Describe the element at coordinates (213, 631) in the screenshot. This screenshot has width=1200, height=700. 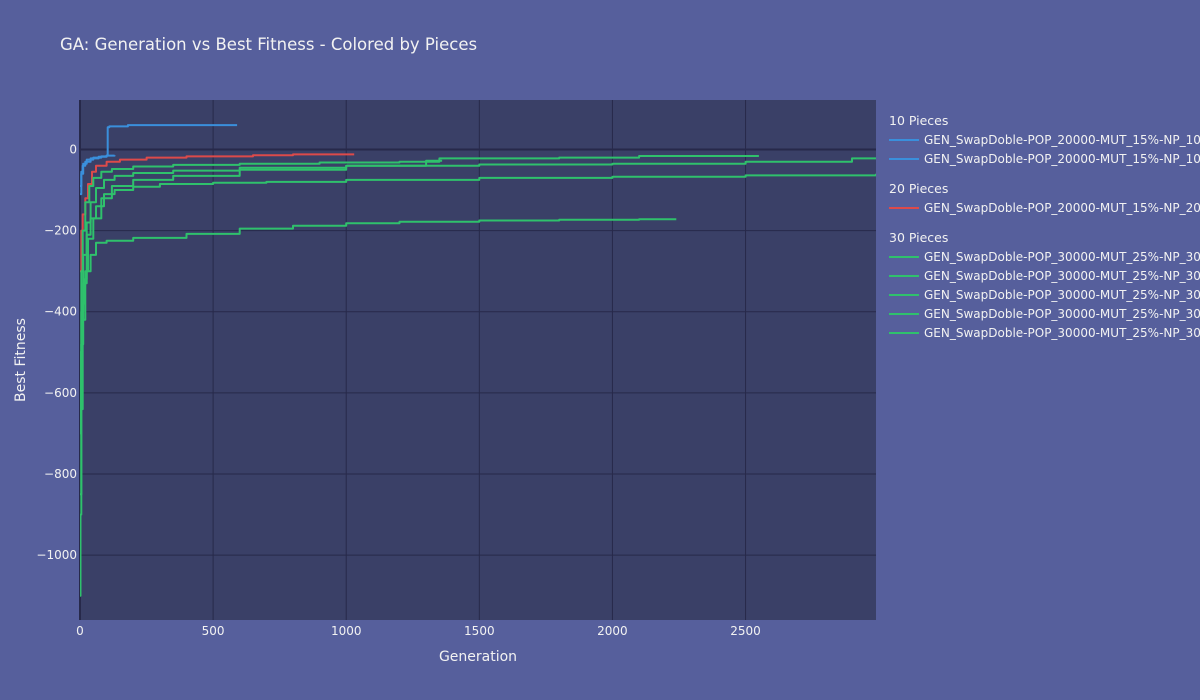
I see `x-tick-label: 500` at that location.